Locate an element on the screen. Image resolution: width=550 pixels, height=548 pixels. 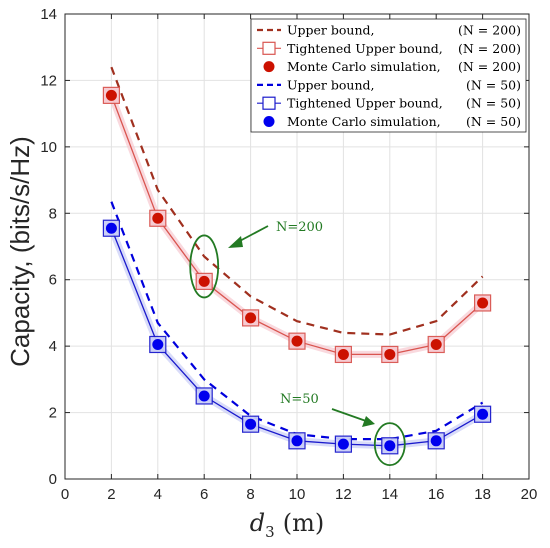
annotation-arrowhead-n50 is located at coordinates (368, 421).